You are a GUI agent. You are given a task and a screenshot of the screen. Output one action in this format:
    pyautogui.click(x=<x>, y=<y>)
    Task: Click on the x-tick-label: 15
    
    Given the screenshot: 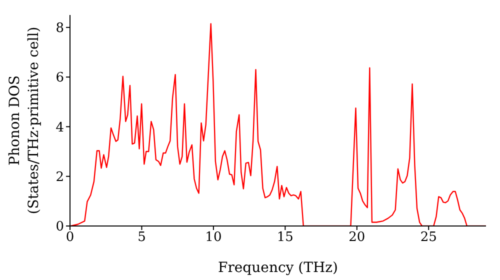 What is the action you would take?
    pyautogui.click(x=285, y=238)
    